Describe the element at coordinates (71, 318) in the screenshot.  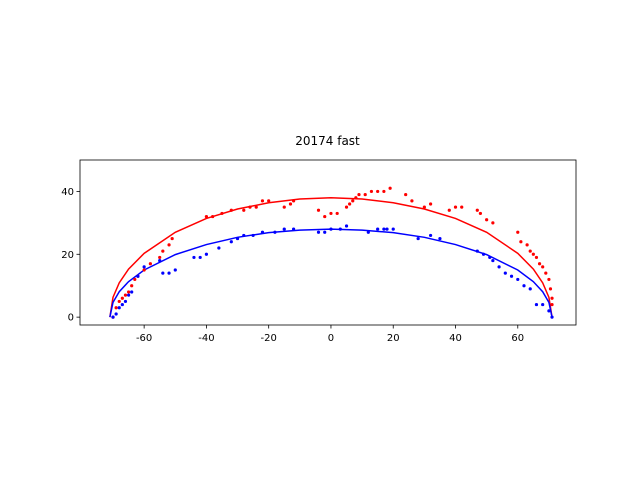
I see `y-tick-label: 0` at that location.